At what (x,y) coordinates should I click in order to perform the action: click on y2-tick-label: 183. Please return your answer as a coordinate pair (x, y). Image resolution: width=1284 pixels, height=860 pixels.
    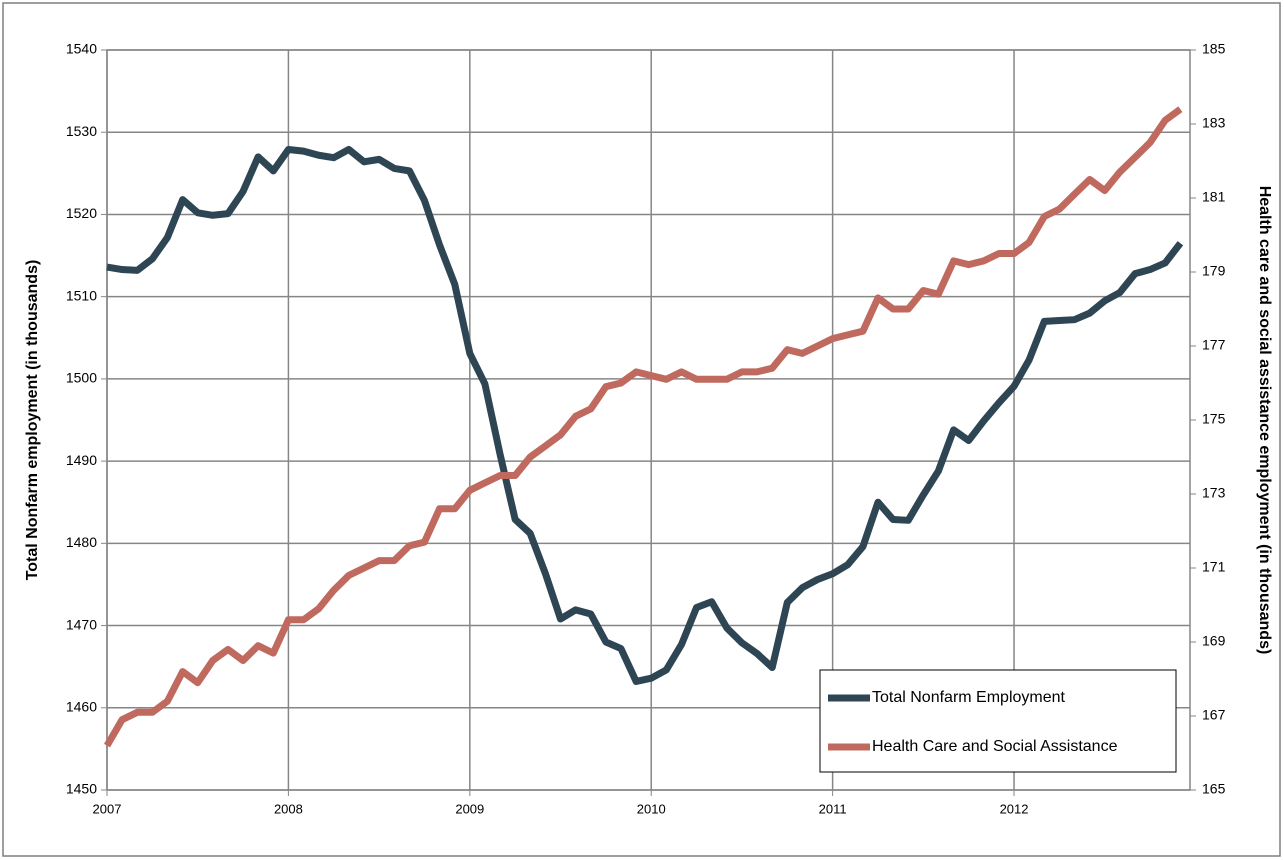
    Looking at the image, I should click on (1214, 123).